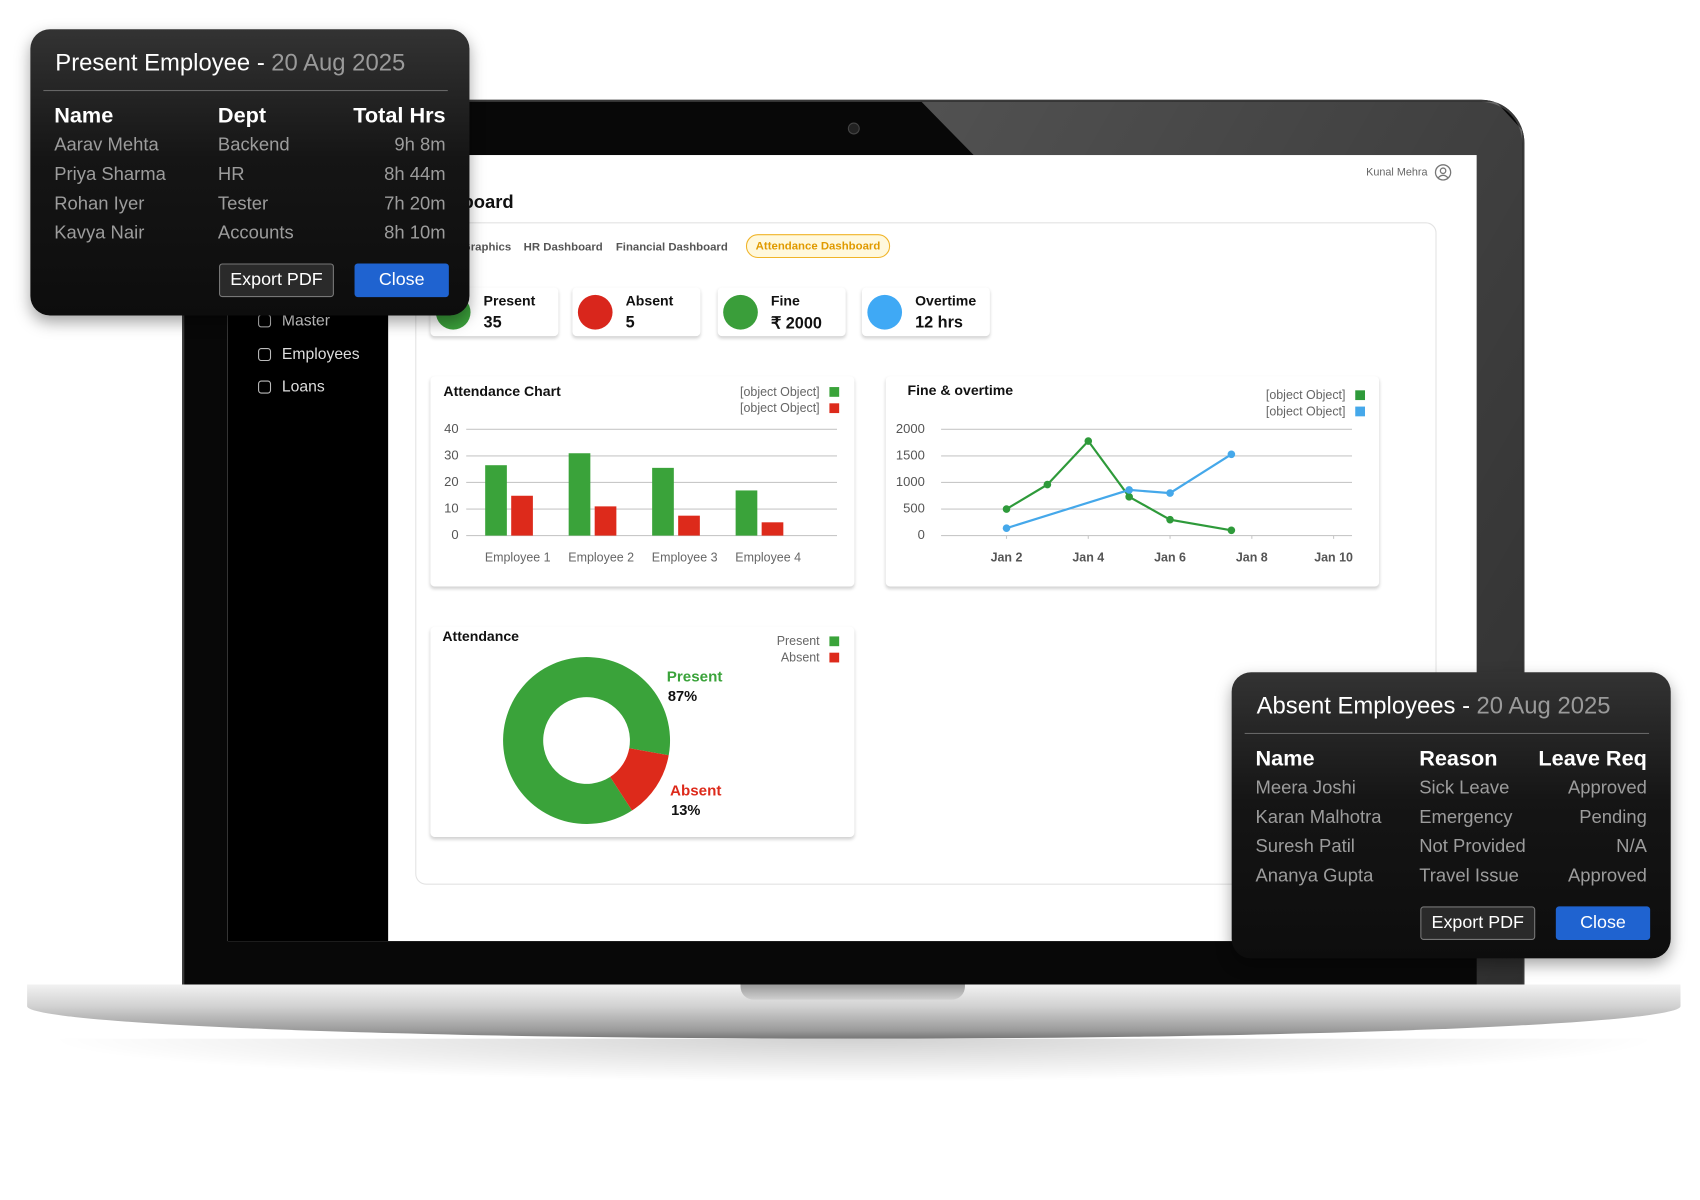 The height and width of the screenshot is (1200, 1700). Describe the element at coordinates (785, 300) in the screenshot. I see `stat-label: Fine` at that location.